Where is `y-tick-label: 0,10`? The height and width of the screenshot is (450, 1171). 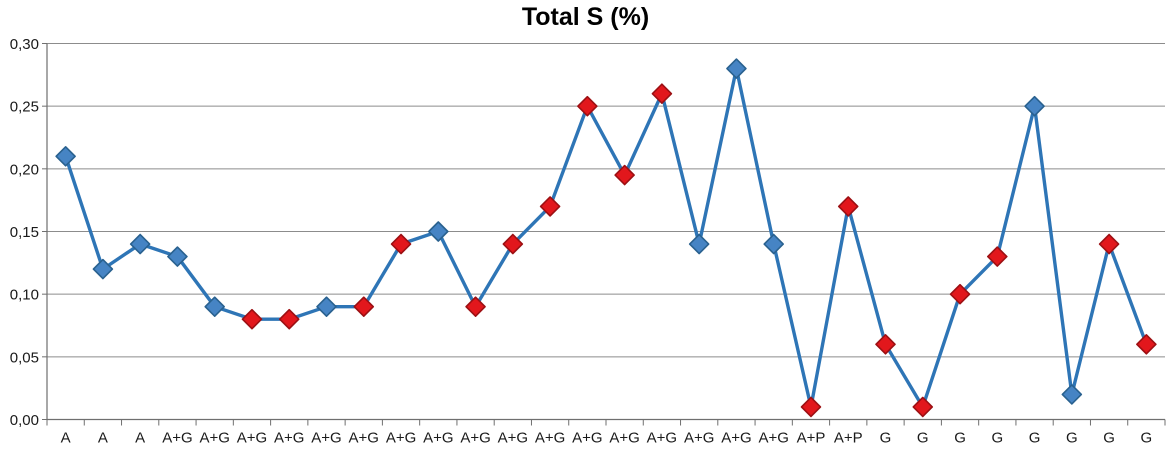
y-tick-label: 0,10 is located at coordinates (24, 295).